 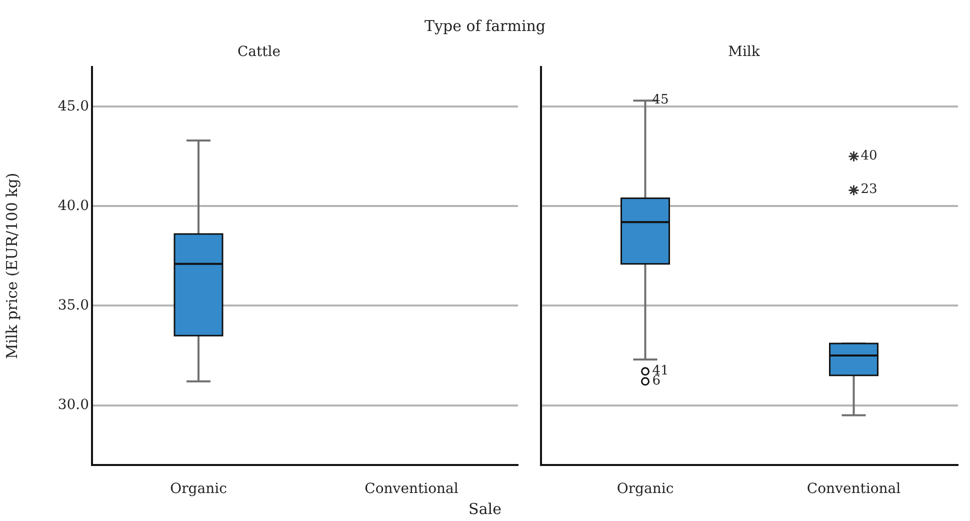 What do you see at coordinates (73, 106) in the screenshot?
I see `y-tick-label: 45.0` at bounding box center [73, 106].